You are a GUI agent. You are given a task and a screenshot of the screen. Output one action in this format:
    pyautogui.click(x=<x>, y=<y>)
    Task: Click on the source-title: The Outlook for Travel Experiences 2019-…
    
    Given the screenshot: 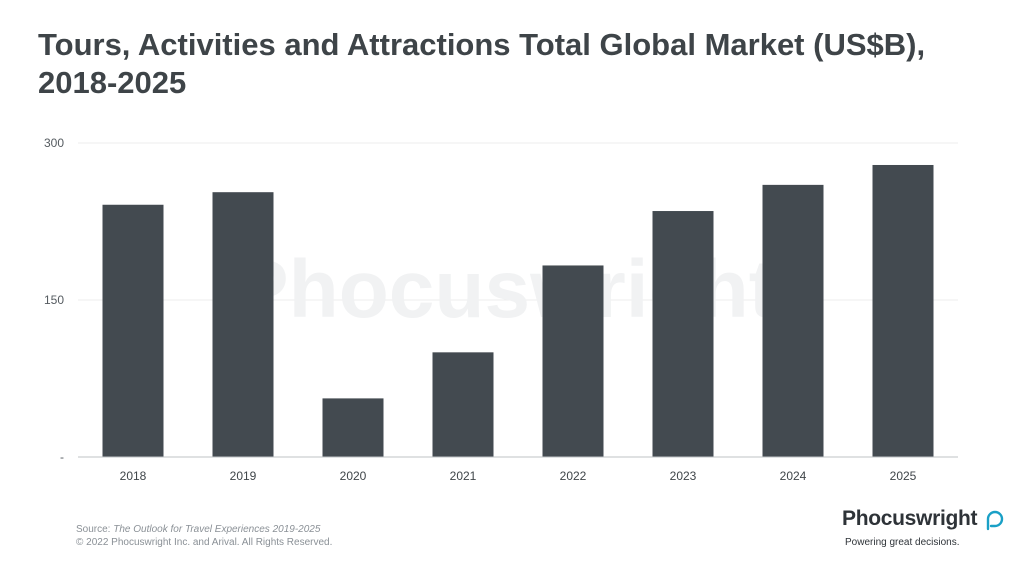 What is the action you would take?
    pyautogui.click(x=217, y=529)
    